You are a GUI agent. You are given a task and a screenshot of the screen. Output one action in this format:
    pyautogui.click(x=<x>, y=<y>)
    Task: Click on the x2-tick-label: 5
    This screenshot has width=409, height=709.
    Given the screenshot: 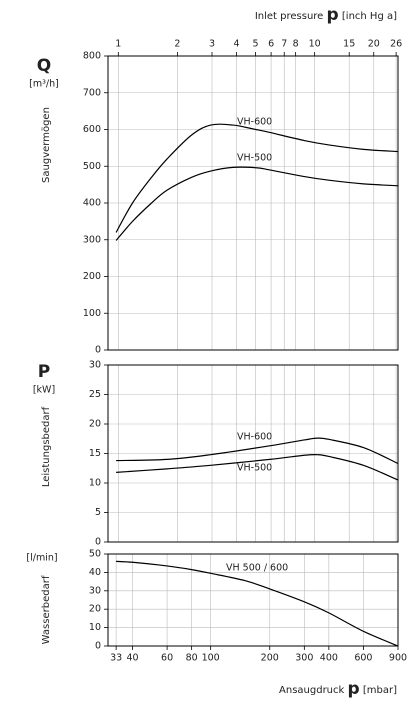 What is the action you would take?
    pyautogui.click(x=256, y=44)
    